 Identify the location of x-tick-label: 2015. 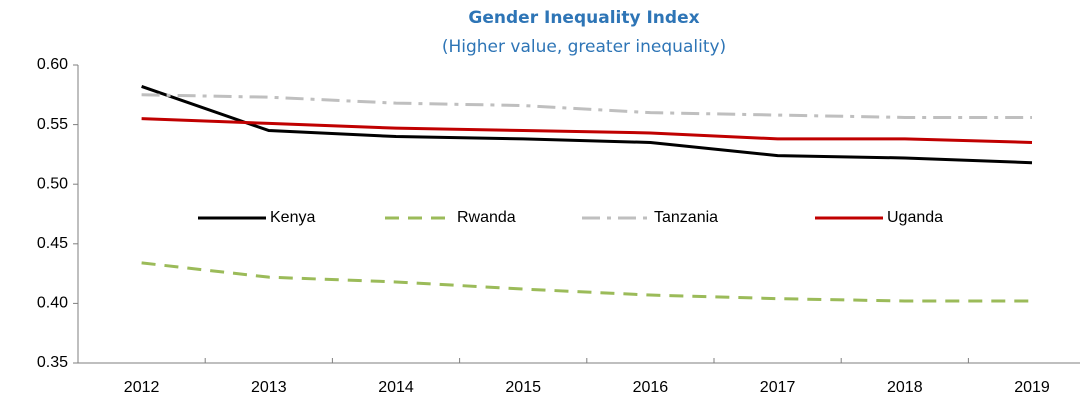
(523, 387).